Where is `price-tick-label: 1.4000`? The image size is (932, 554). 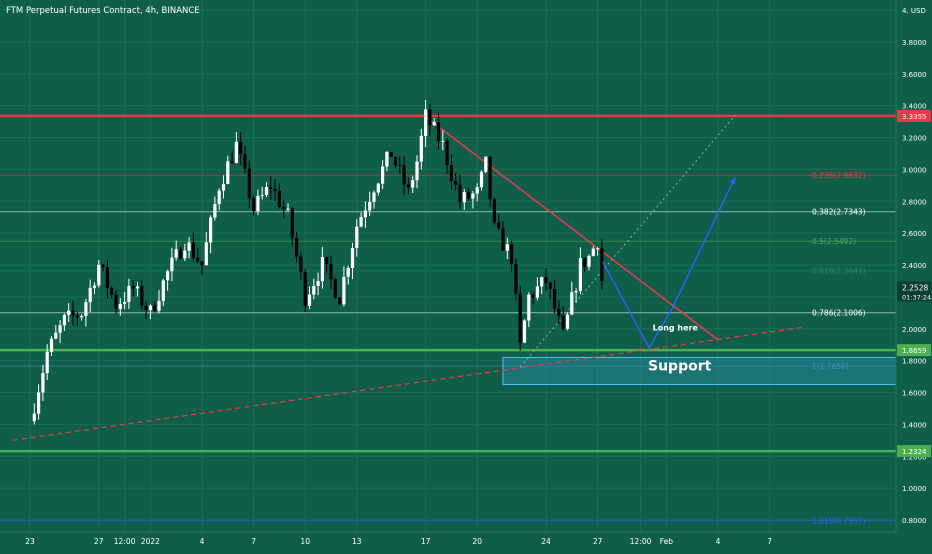 price-tick-label: 1.4000 is located at coordinates (914, 425).